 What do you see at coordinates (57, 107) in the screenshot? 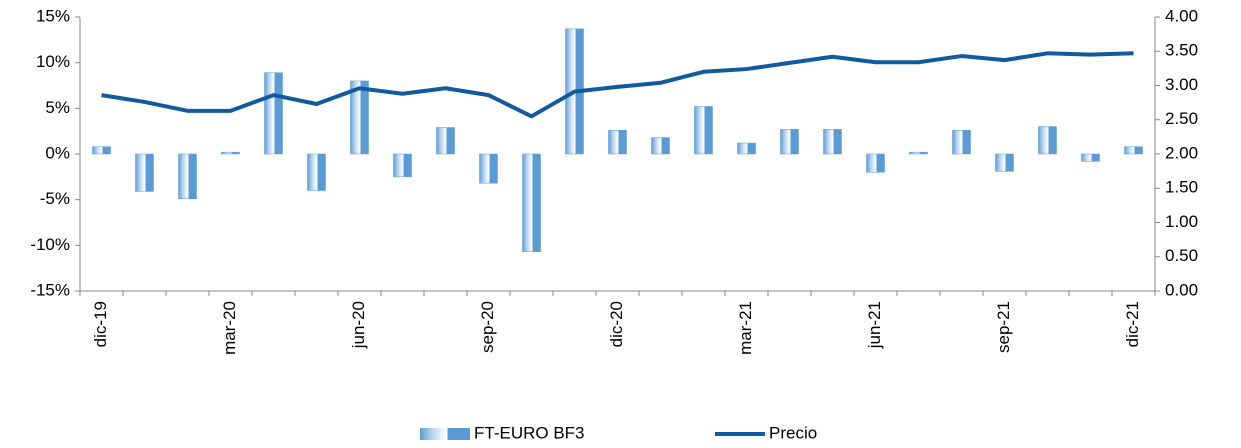
I see `y-tick-label: 5%` at bounding box center [57, 107].